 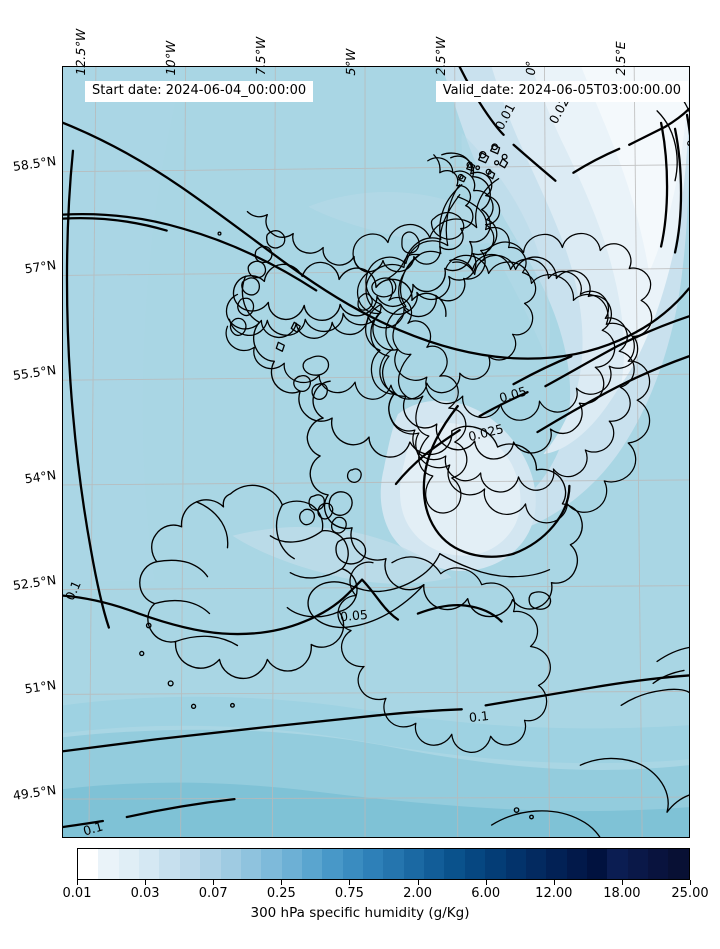 What do you see at coordinates (77, 893) in the screenshot?
I see `colorbar-tick-label-0: 0.01` at bounding box center [77, 893].